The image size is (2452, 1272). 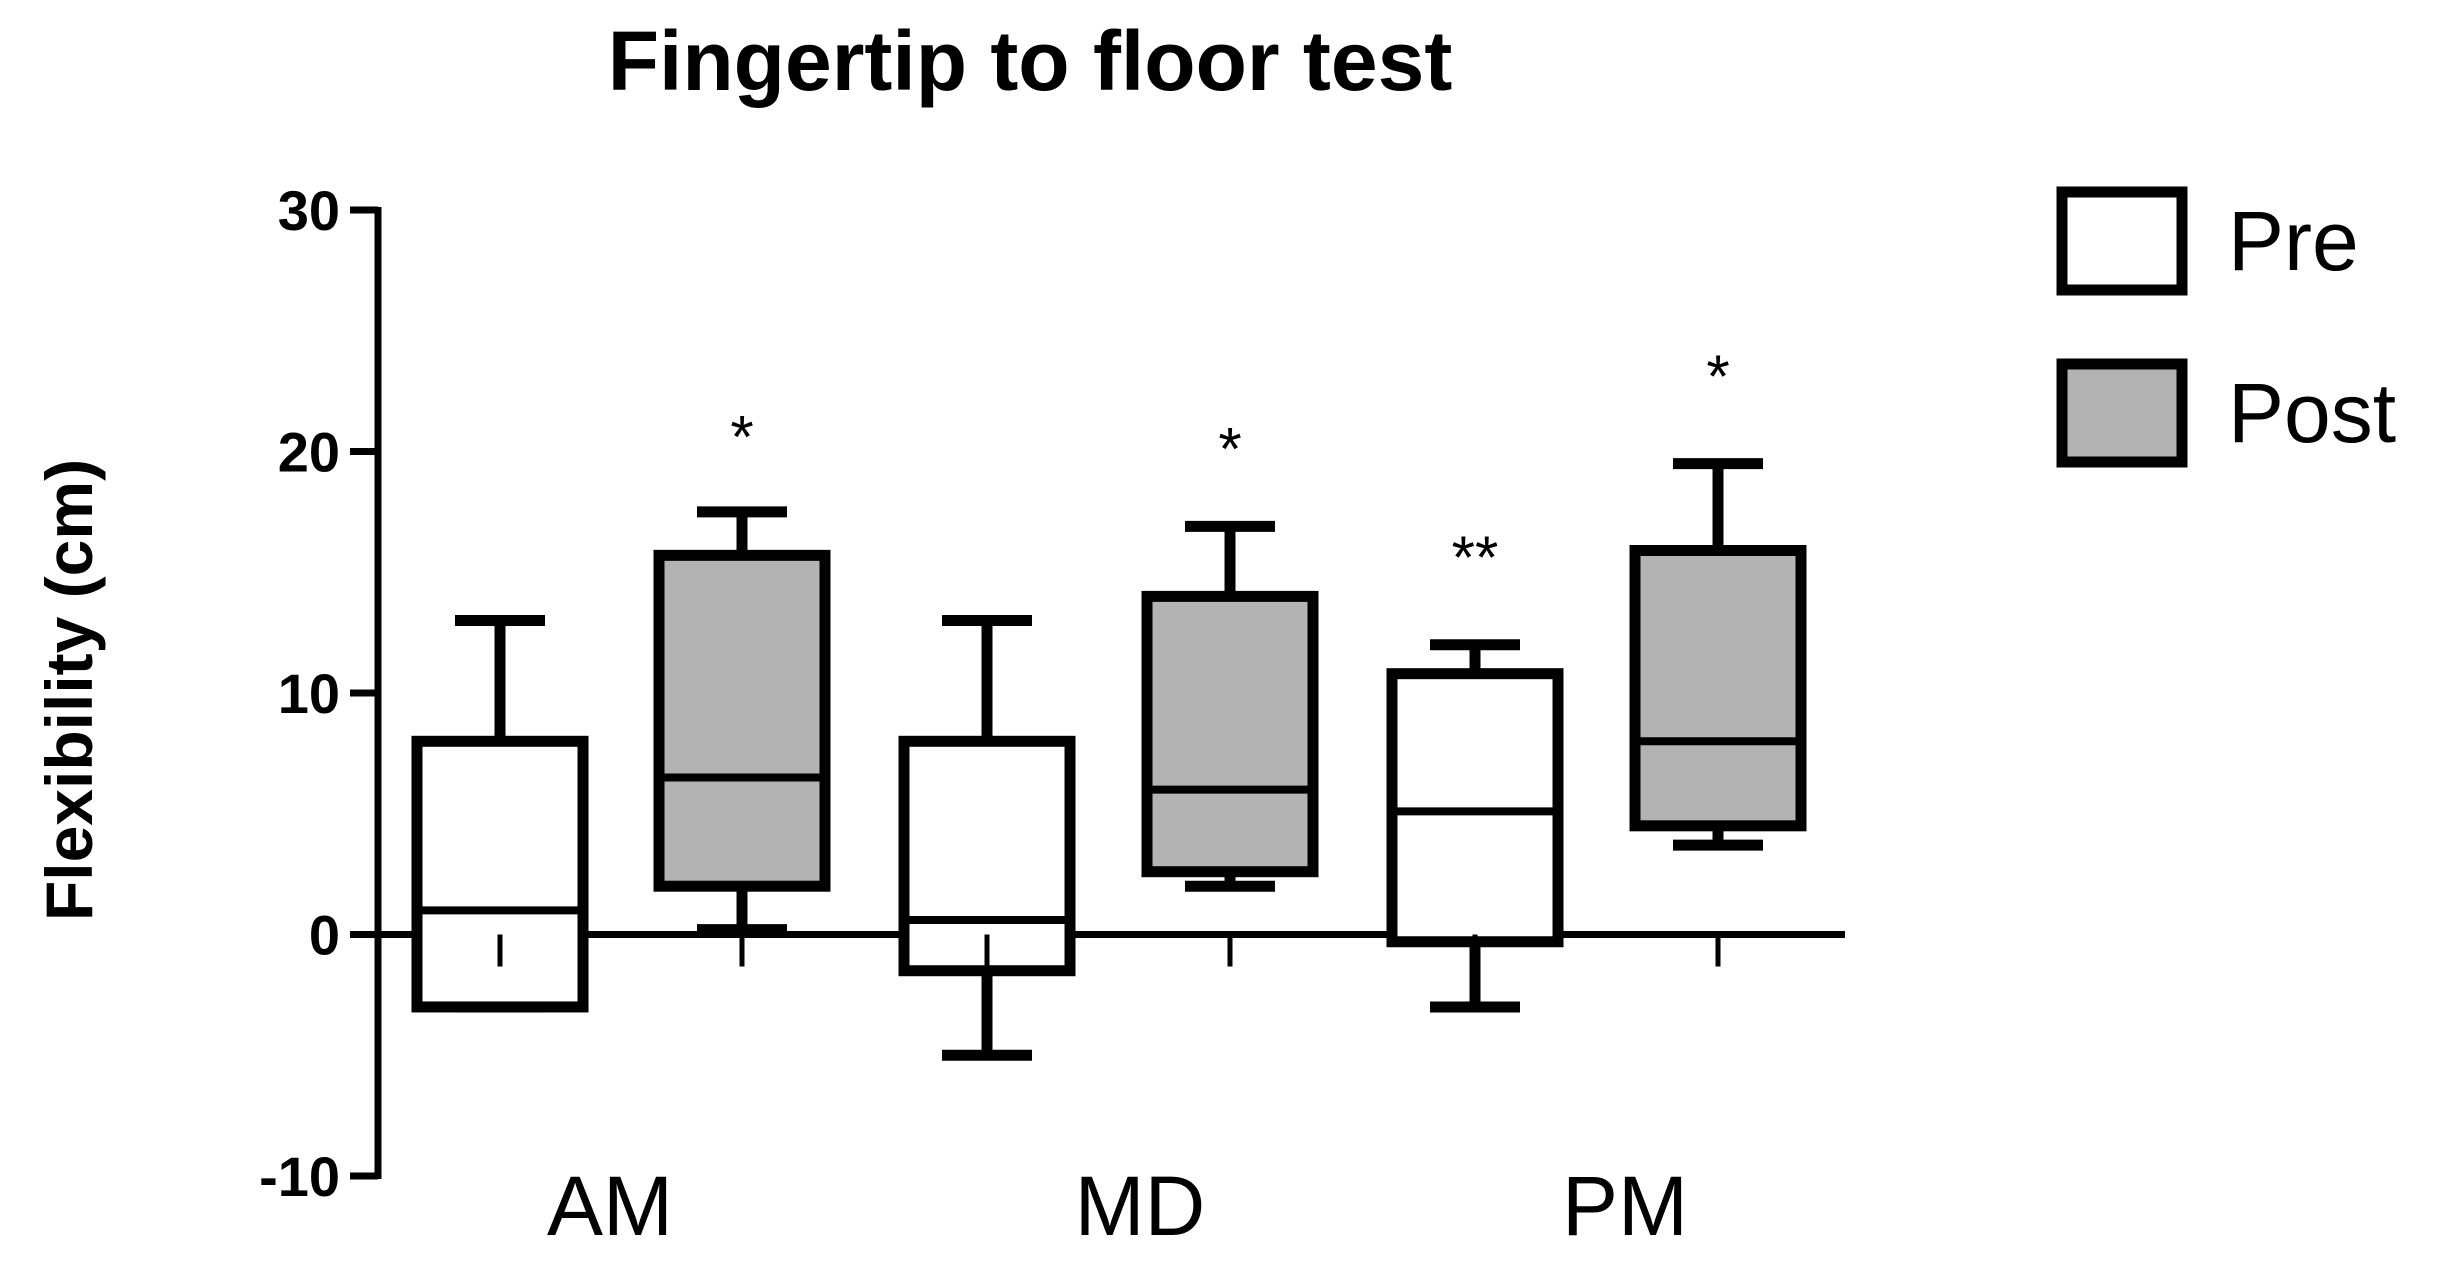 I want to click on box-post-am, so click(x=742, y=736).